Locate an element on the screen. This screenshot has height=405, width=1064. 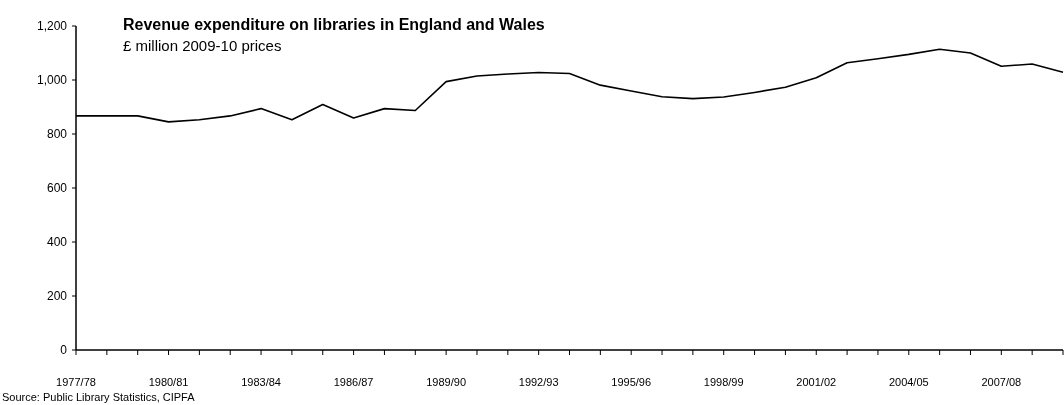
chart-title: Revenue expenditure on libraries in England and Wales is located at coordinates (334, 24).